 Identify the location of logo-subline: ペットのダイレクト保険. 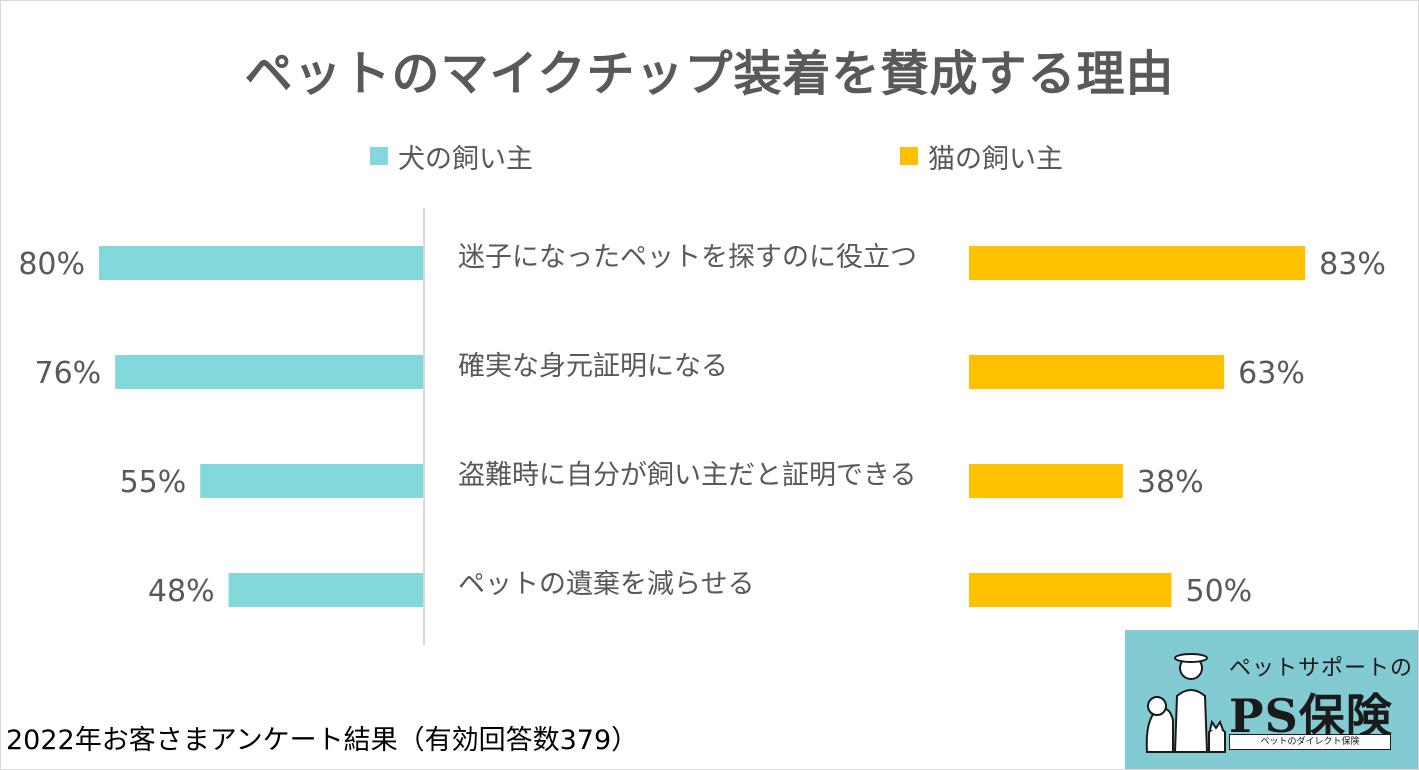
(1310, 742).